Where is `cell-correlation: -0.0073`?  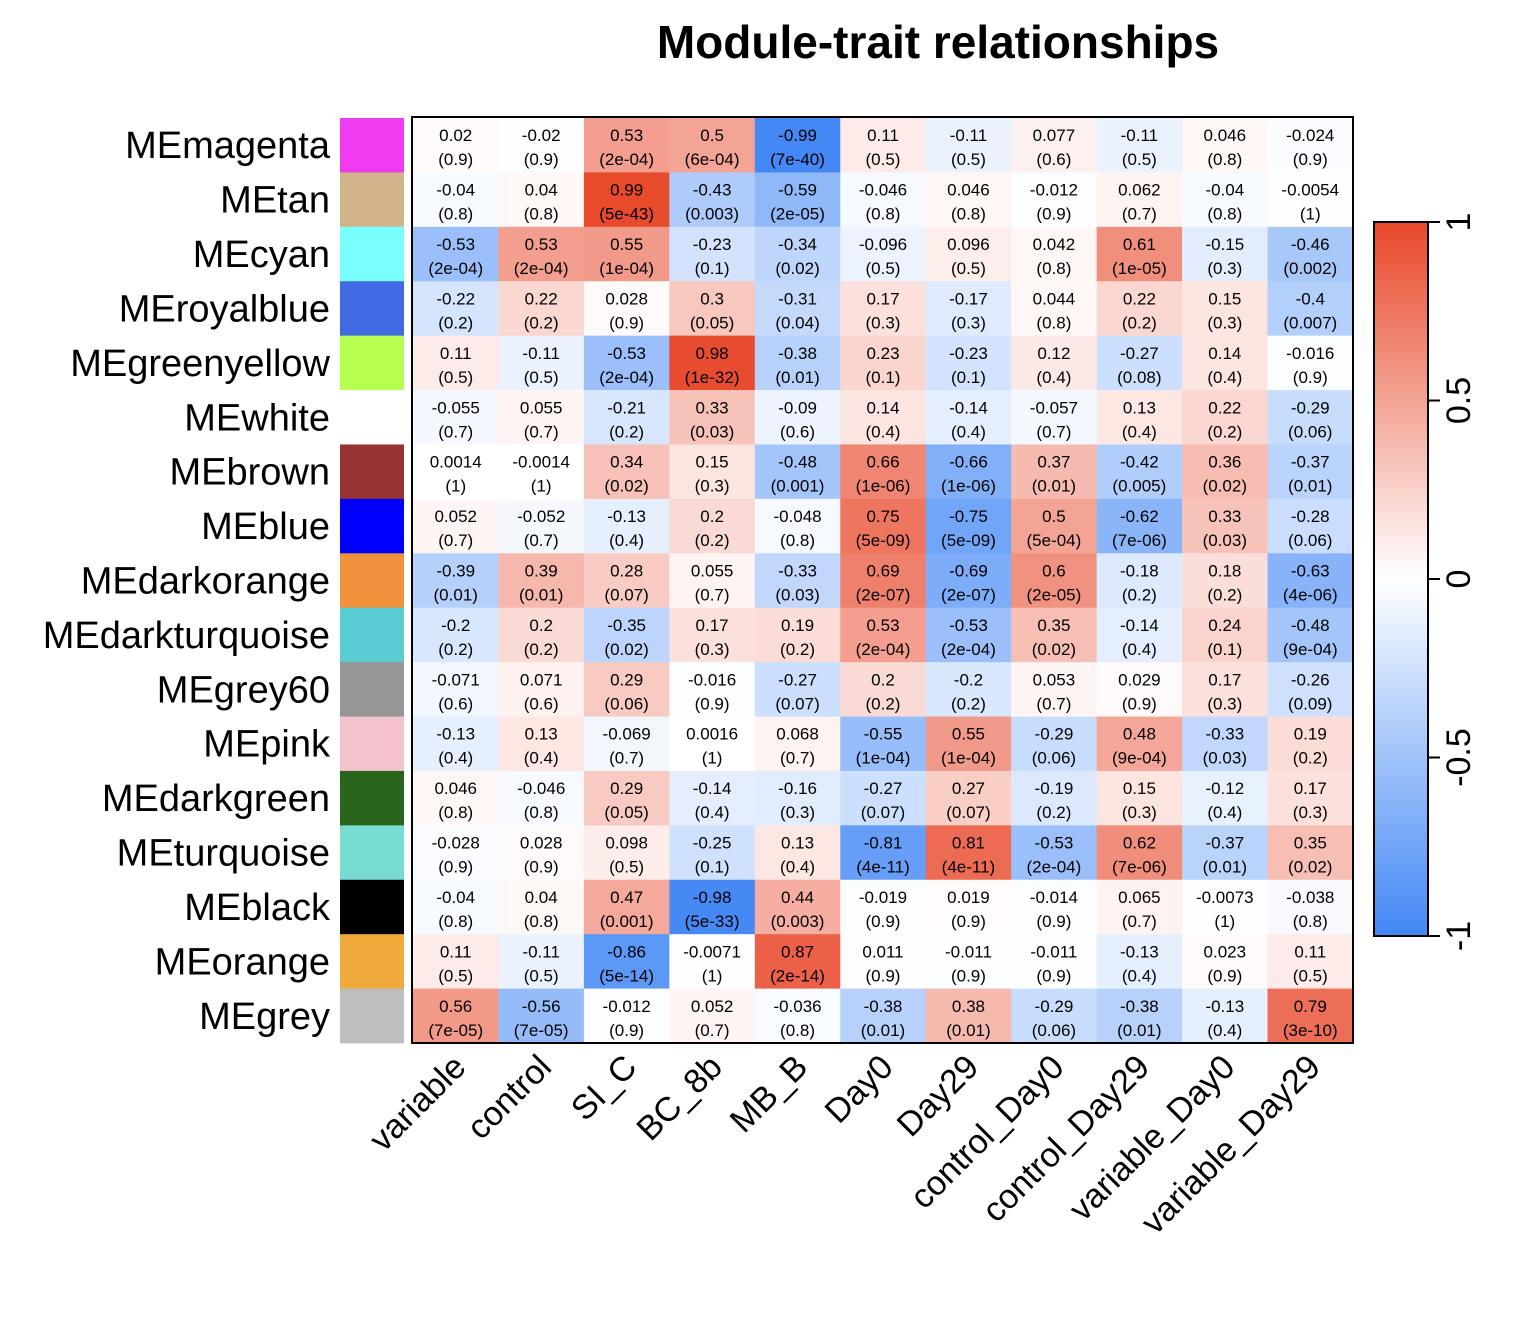
cell-correlation: -0.0073 is located at coordinates (1225, 897).